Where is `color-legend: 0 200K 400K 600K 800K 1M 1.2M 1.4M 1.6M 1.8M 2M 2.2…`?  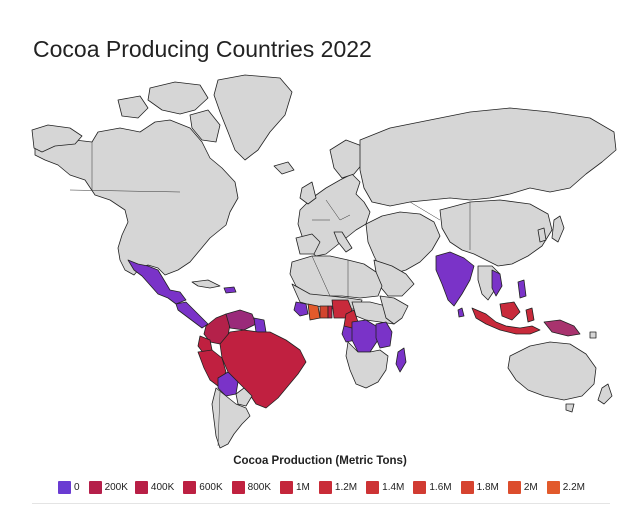 color-legend: 0 200K 400K 600K 800K 1M 1.2M 1.4M 1.6M 1.8M 2M 2.2… is located at coordinates (326, 487).